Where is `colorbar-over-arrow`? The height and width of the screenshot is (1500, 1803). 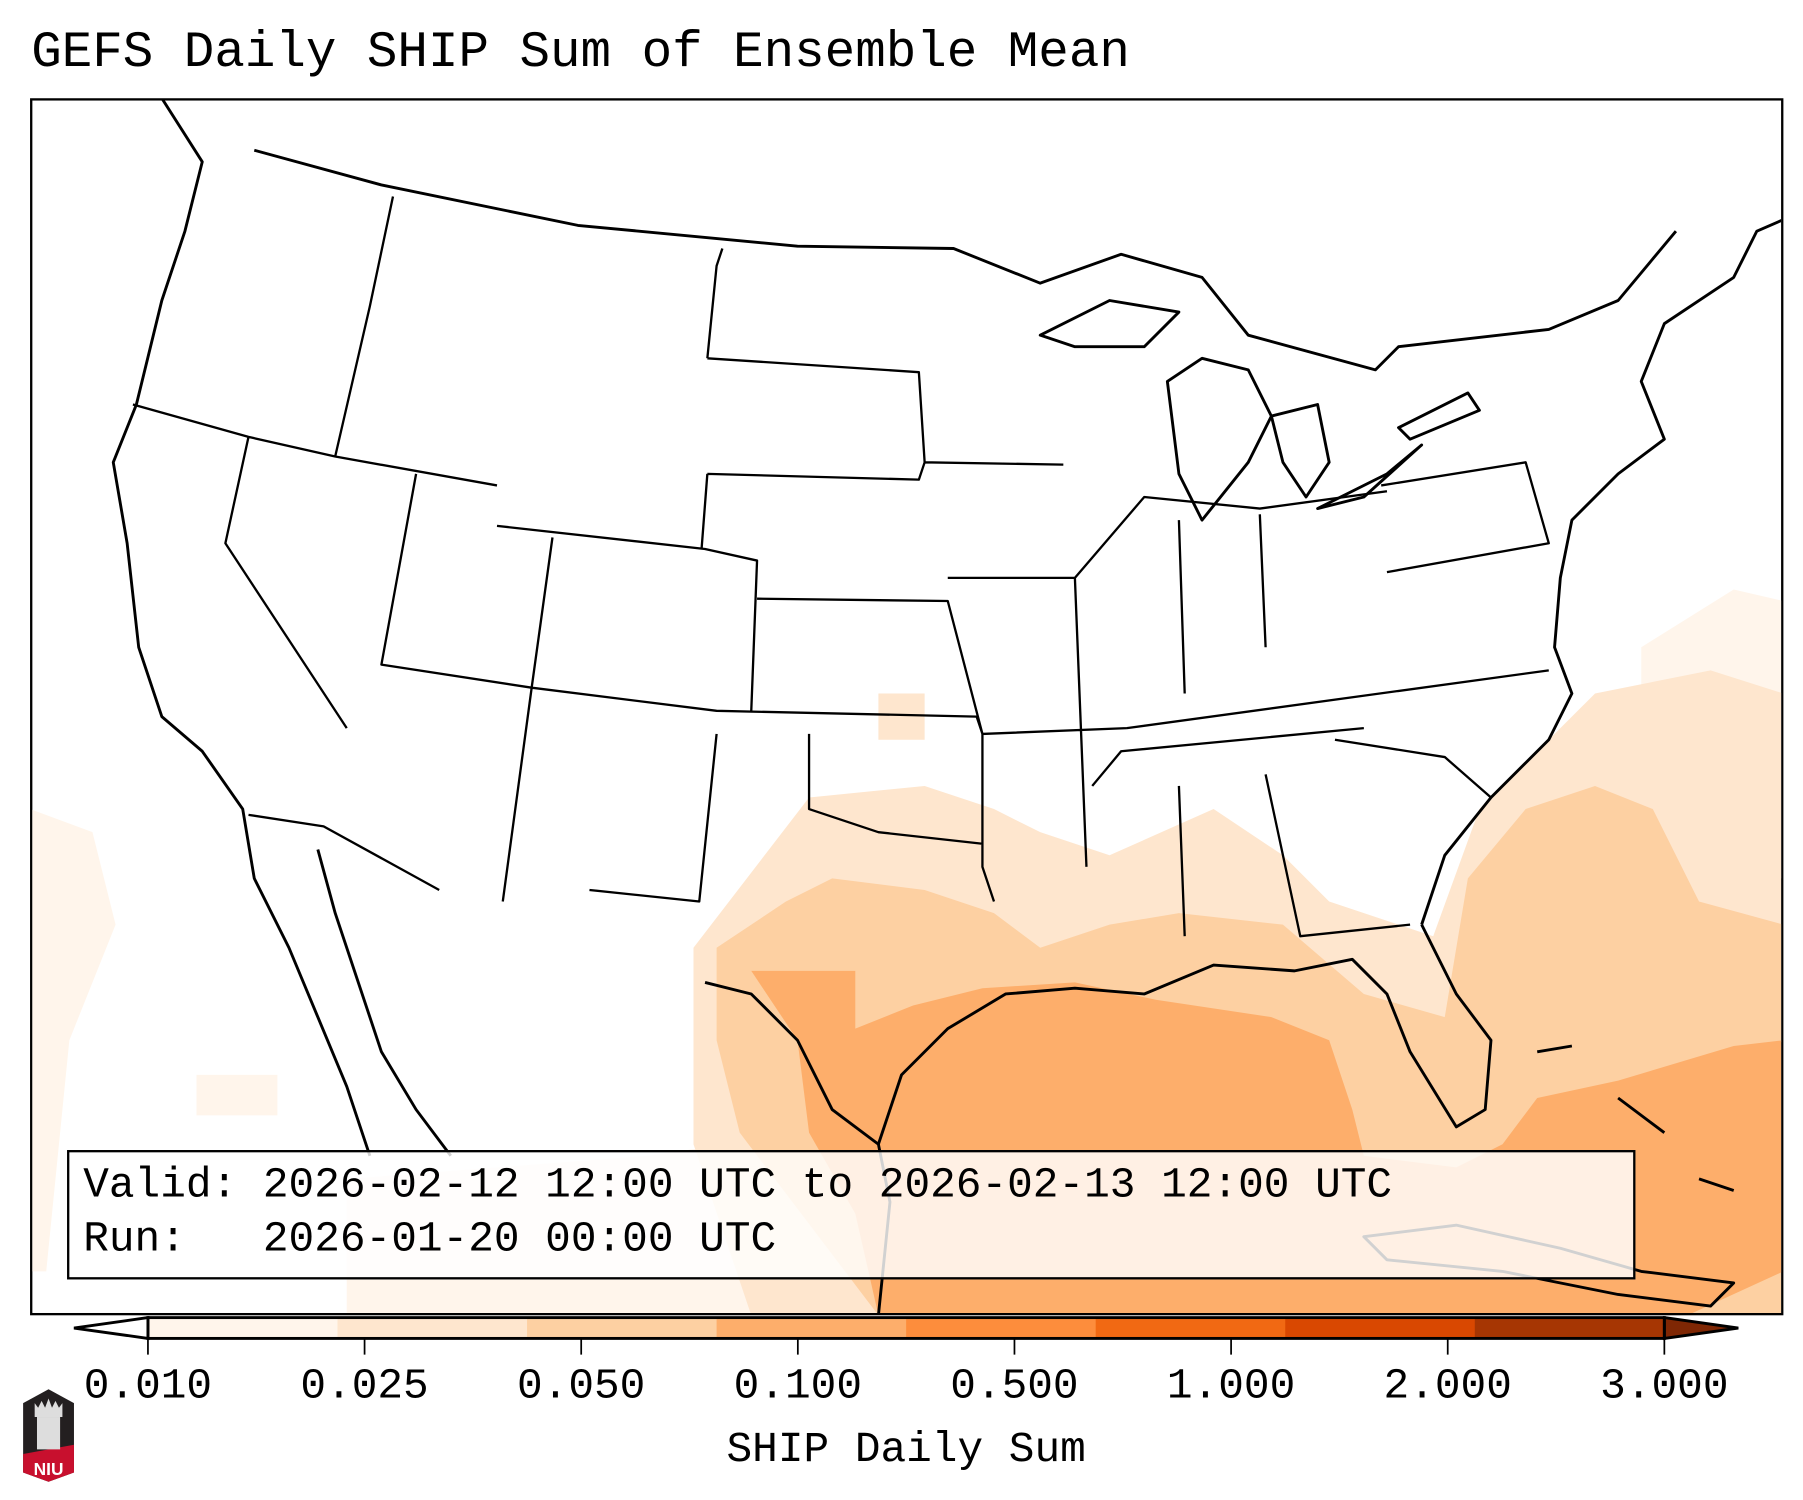
colorbar-over-arrow is located at coordinates (1700, 1328).